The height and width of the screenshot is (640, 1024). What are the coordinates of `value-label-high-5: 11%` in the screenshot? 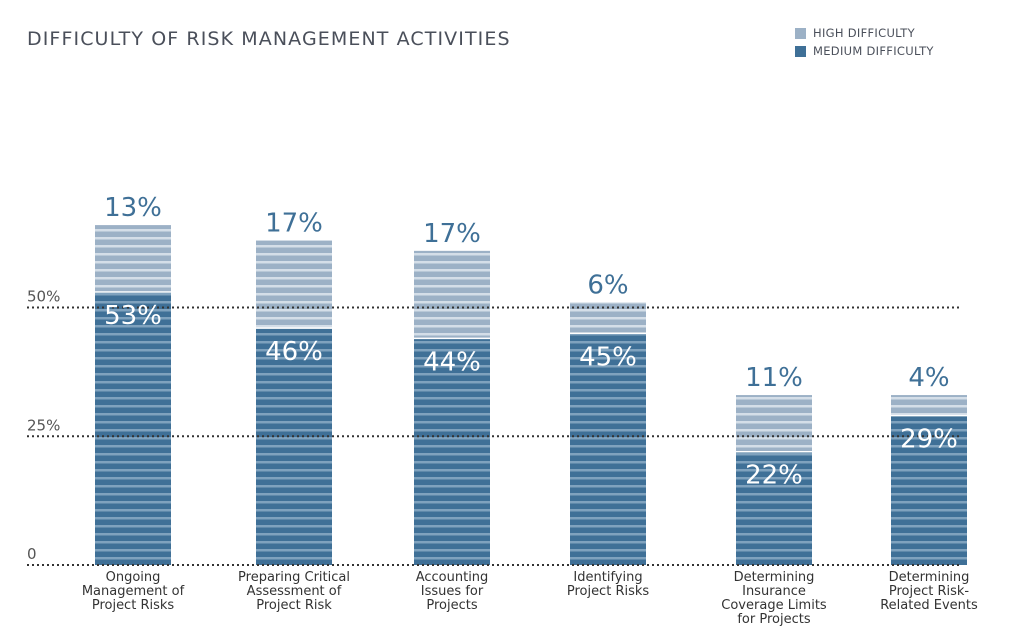 It's located at (774, 378).